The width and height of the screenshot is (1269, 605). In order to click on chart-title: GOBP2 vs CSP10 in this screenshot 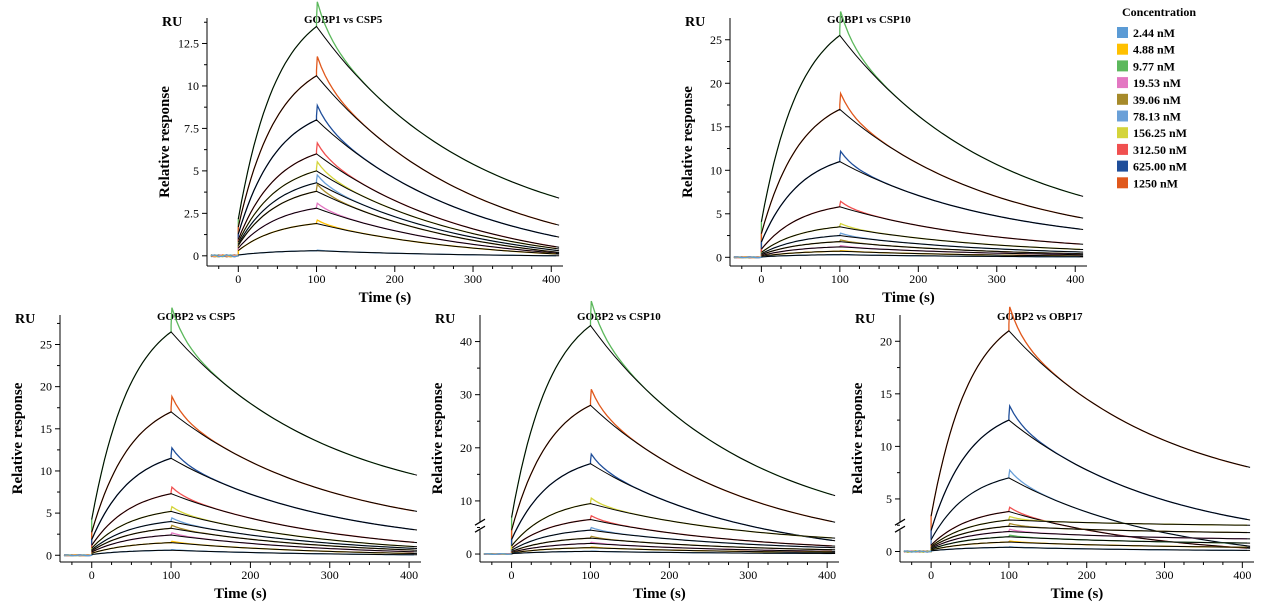, I will do `click(619, 317)`.